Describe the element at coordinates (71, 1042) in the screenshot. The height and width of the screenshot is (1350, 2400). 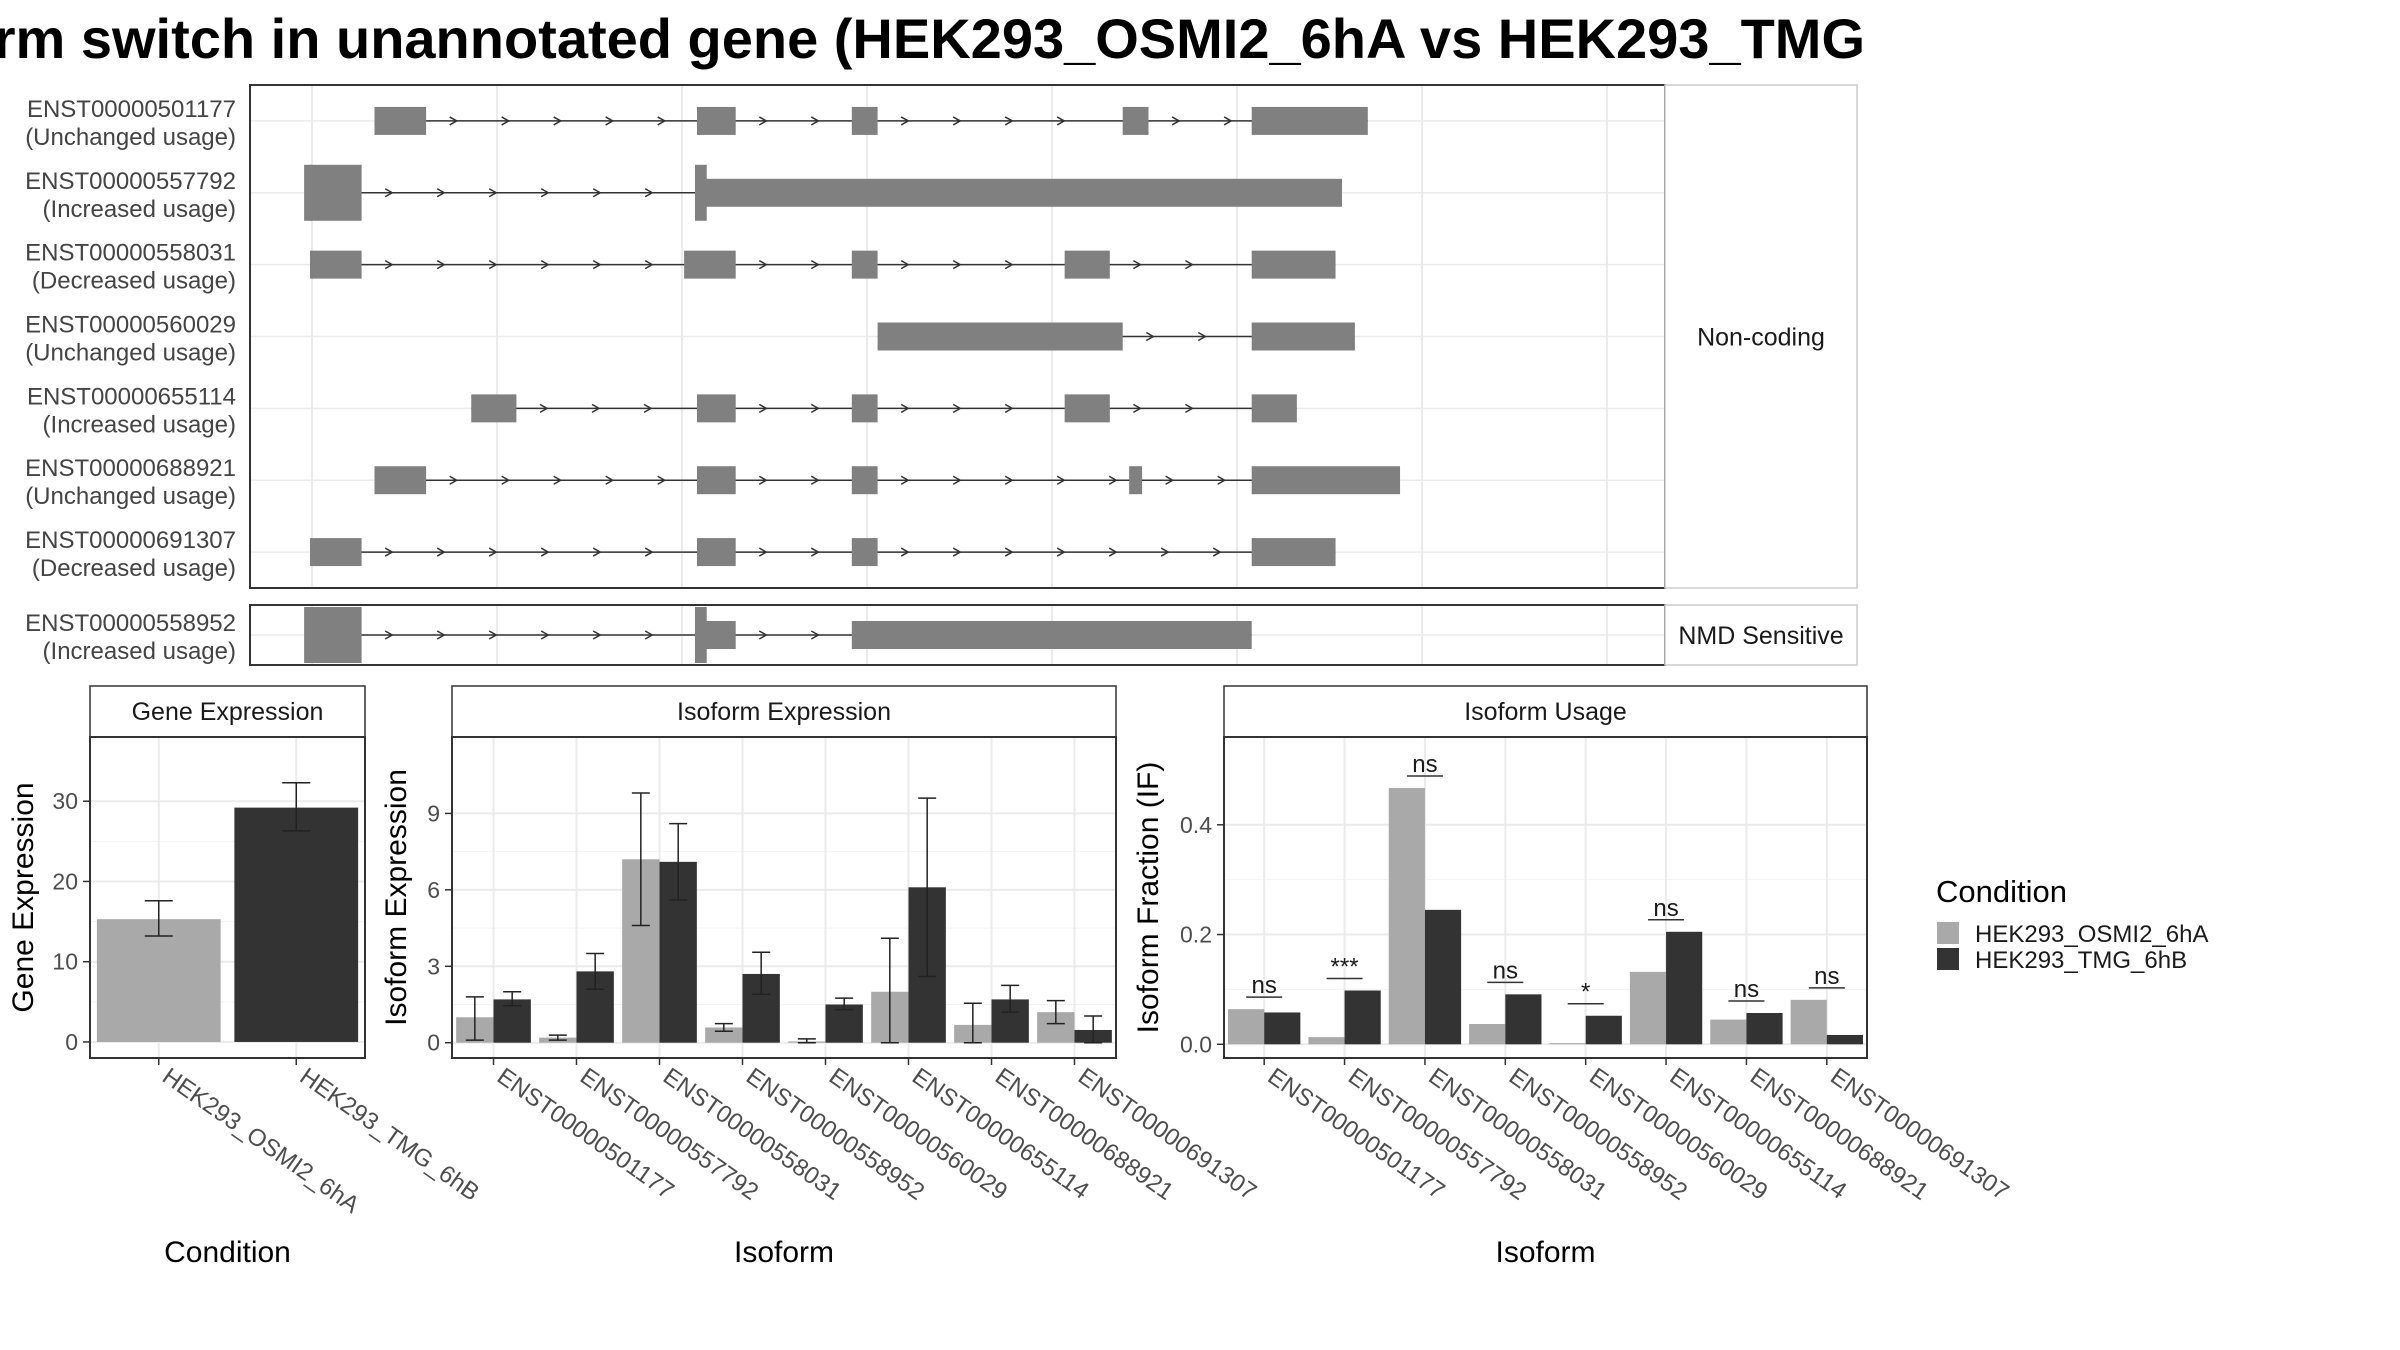
I see `gene_expression-ytick-label: 0` at that location.